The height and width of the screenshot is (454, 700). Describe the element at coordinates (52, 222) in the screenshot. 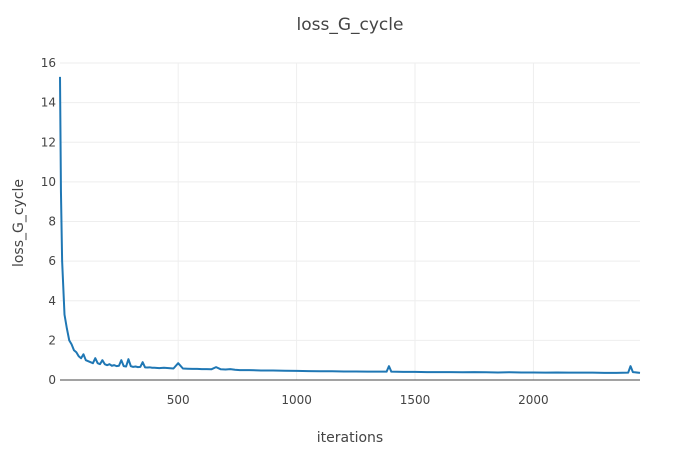

I see `y-tick-label: 8` at that location.